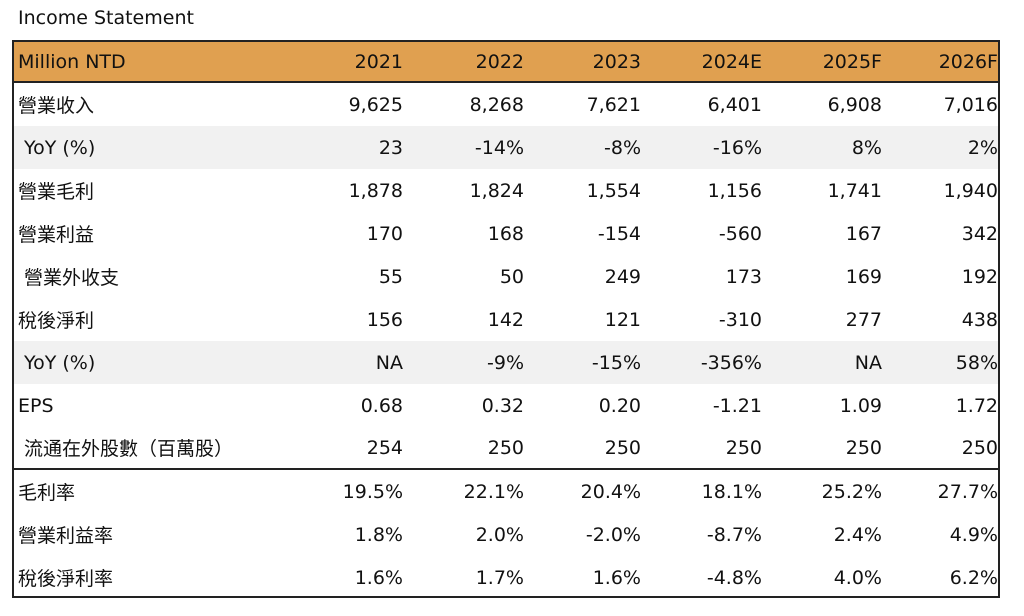  I want to click on row-label: 營業外收支, so click(72, 278).